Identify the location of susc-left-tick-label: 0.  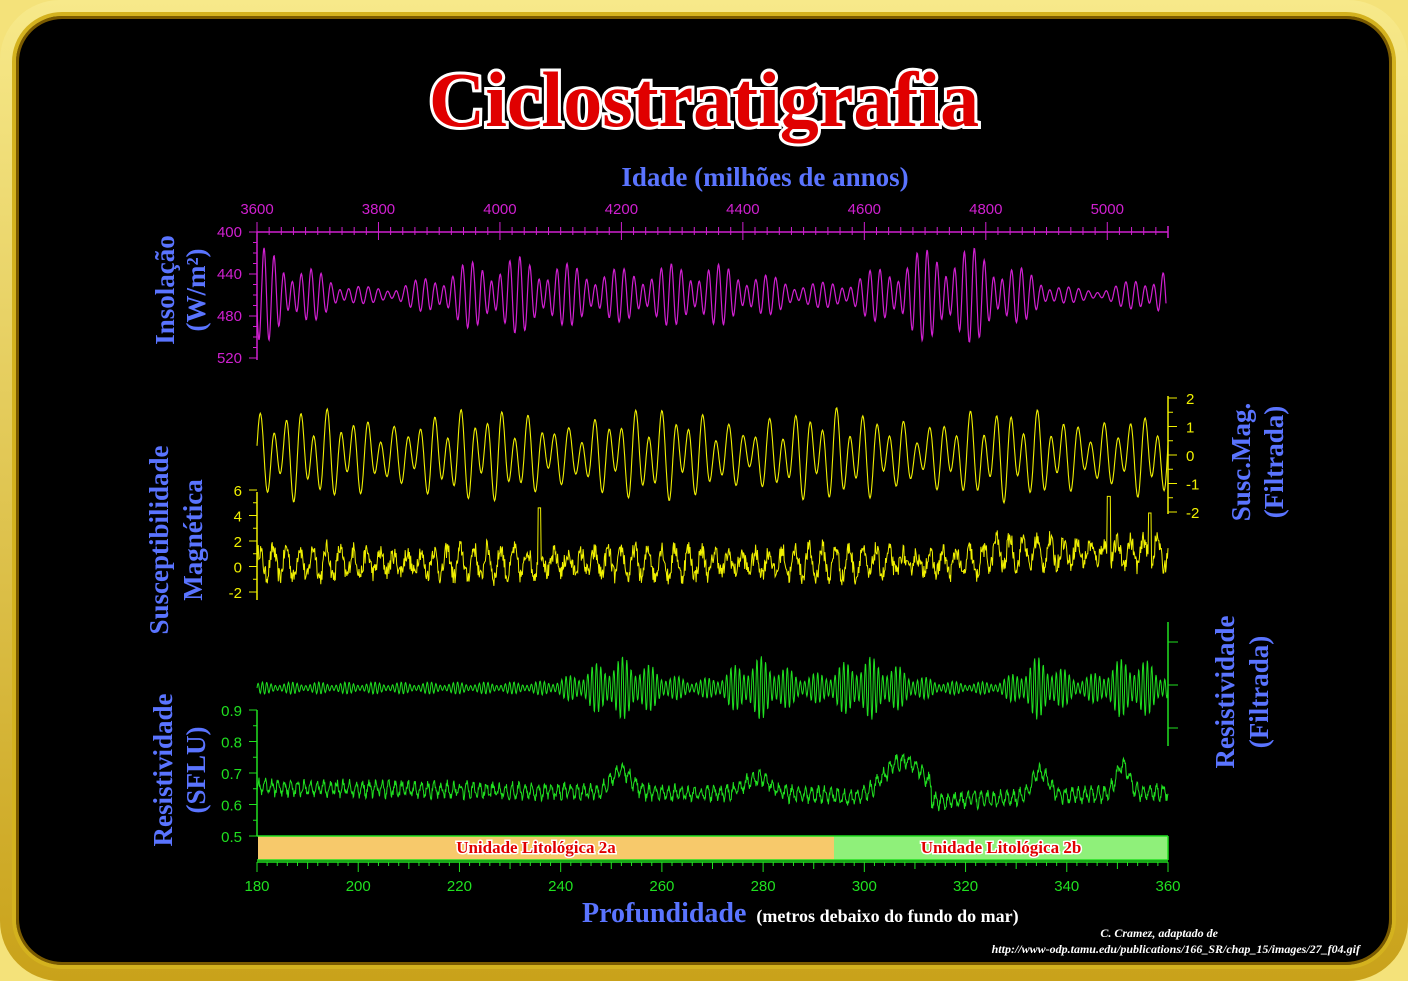
(238, 568).